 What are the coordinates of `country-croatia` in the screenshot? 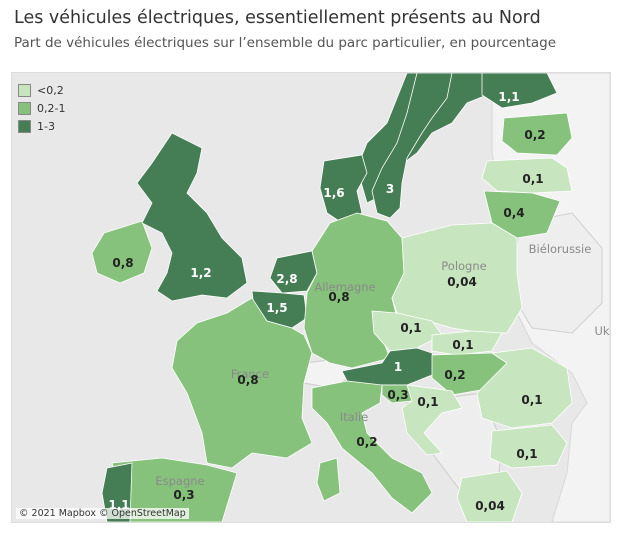 It's located at (432, 420).